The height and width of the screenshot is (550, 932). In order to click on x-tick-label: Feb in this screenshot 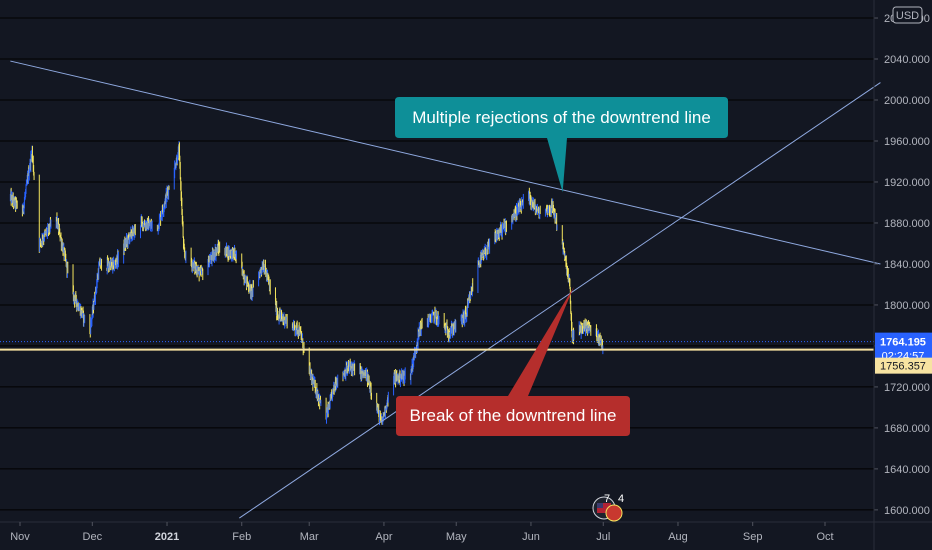, I will do `click(241, 537)`.